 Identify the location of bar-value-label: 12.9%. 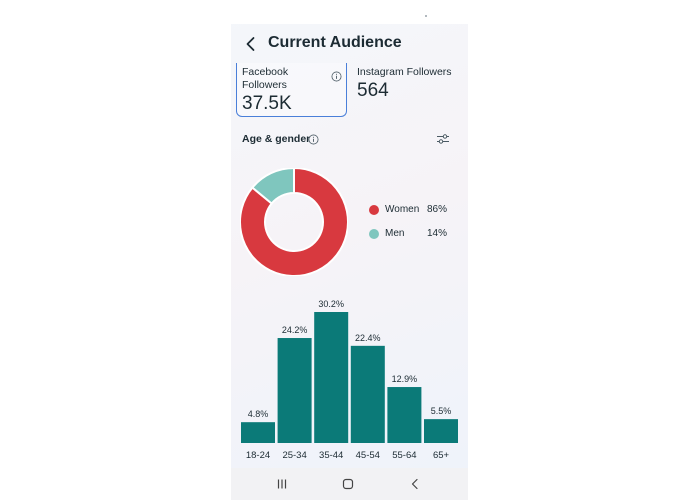
(405, 379).